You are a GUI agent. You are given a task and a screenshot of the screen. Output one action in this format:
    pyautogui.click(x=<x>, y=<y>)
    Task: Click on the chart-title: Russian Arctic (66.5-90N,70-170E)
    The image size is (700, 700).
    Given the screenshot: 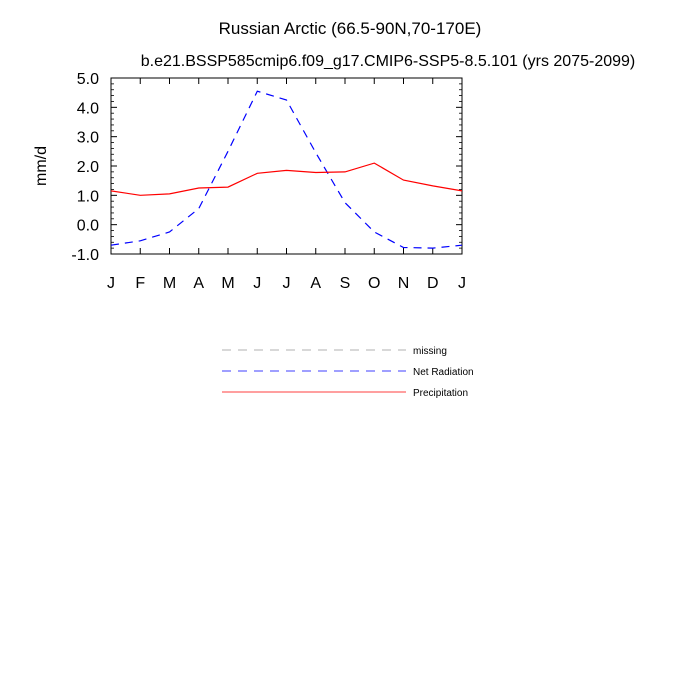 What is the action you would take?
    pyautogui.click(x=350, y=28)
    